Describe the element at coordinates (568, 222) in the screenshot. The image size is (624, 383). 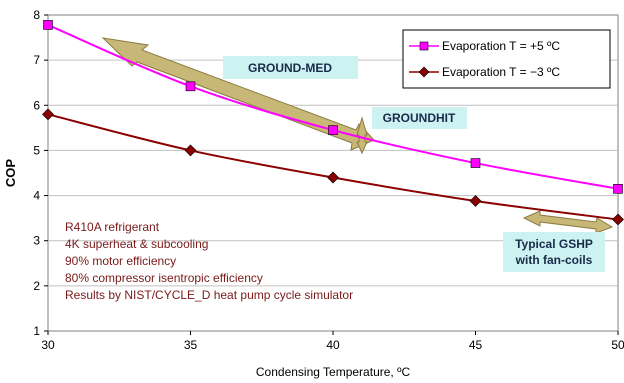
I see `gshp-arrow` at that location.